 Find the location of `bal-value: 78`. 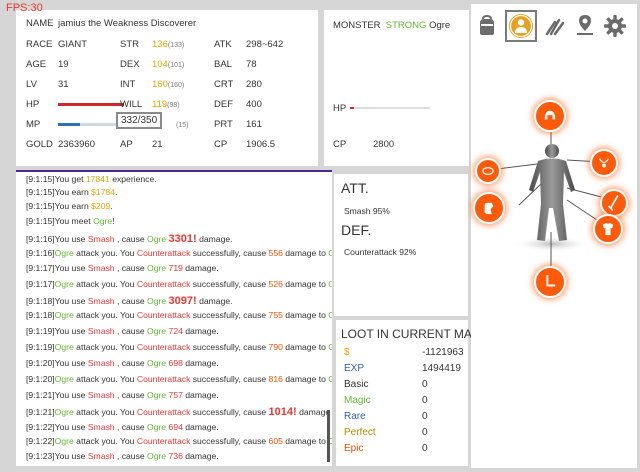

bal-value: 78 is located at coordinates (251, 64).